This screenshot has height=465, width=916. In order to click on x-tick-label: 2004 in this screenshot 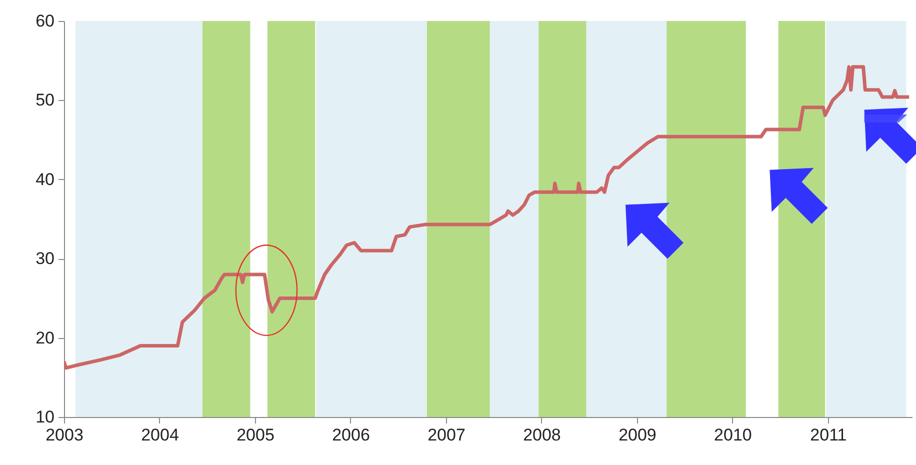, I will do `click(160, 435)`.